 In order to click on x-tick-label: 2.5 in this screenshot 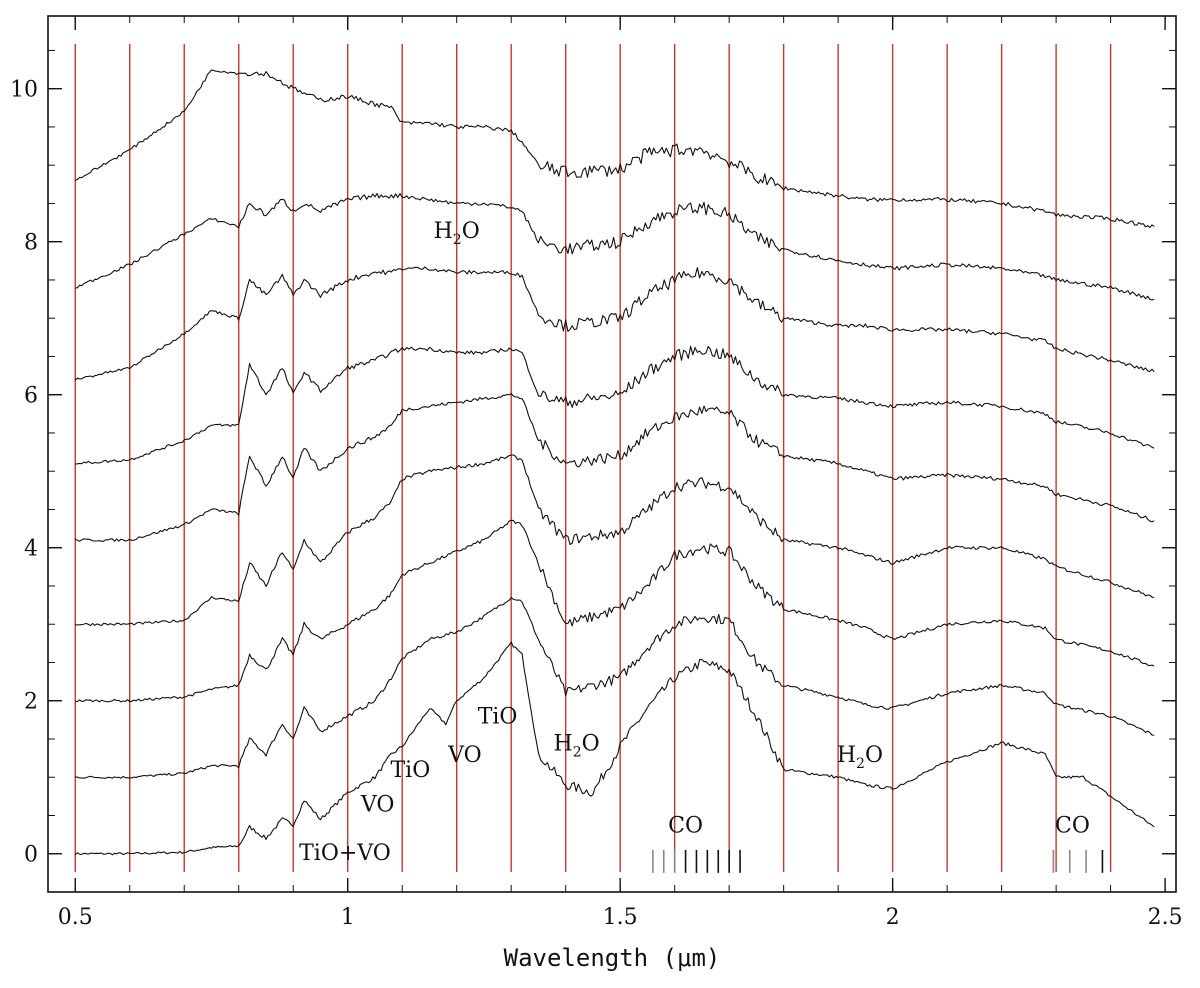, I will do `click(1165, 917)`.